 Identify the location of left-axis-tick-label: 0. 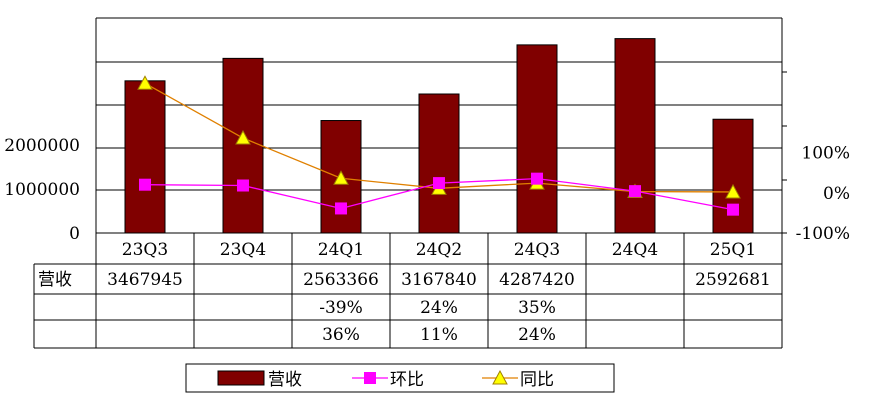
(74, 234).